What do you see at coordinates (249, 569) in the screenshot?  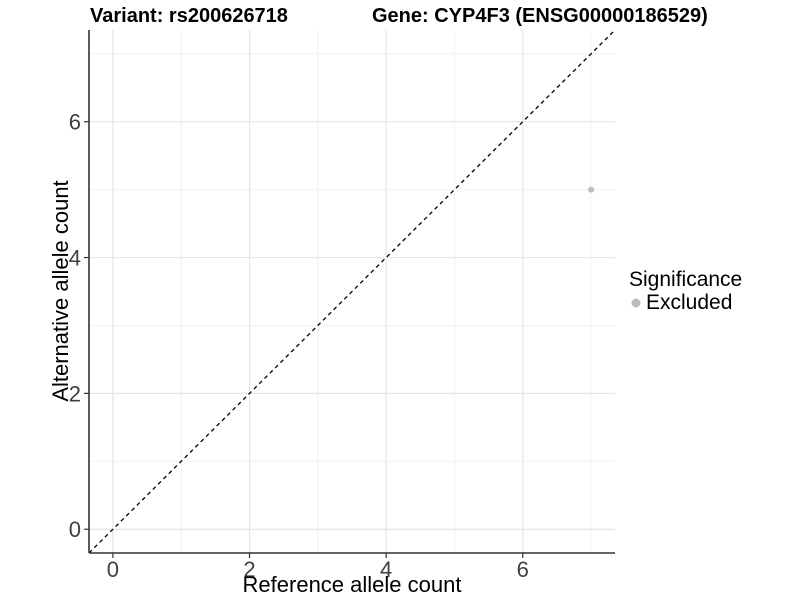 I see `x-tick-label: 2` at bounding box center [249, 569].